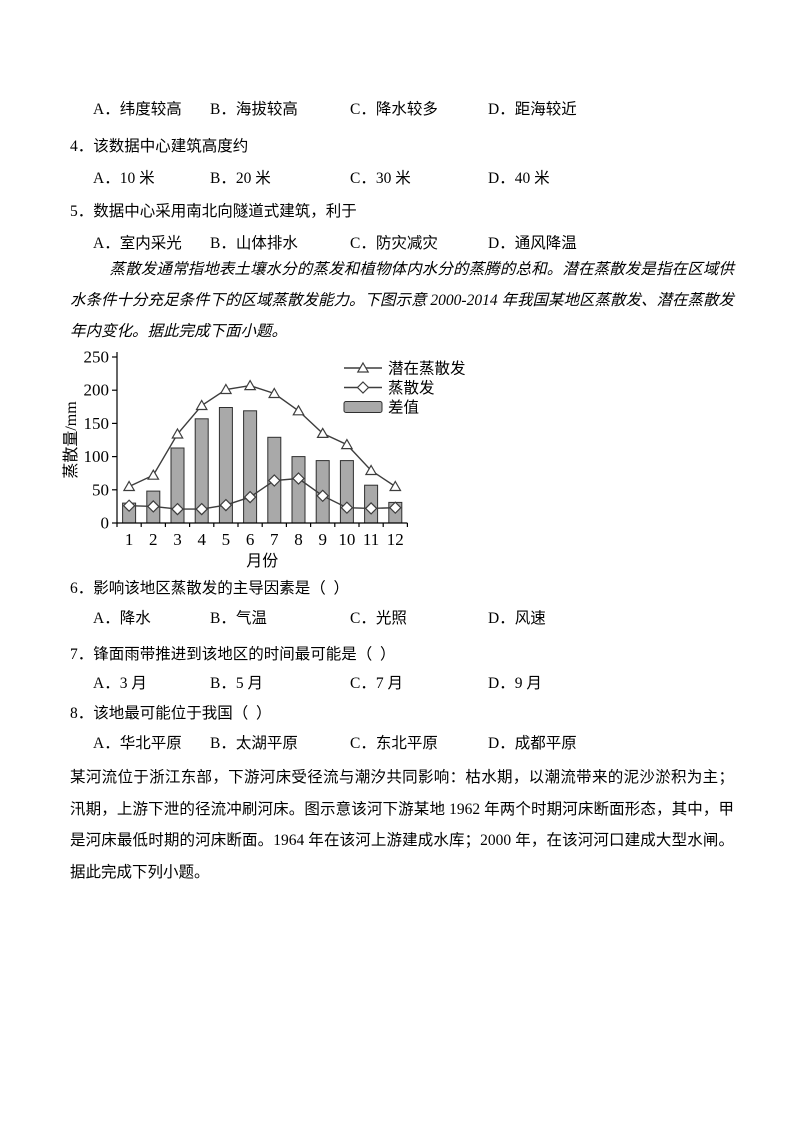  Describe the element at coordinates (322, 539) in the screenshot. I see `svg-text: 9` at that location.